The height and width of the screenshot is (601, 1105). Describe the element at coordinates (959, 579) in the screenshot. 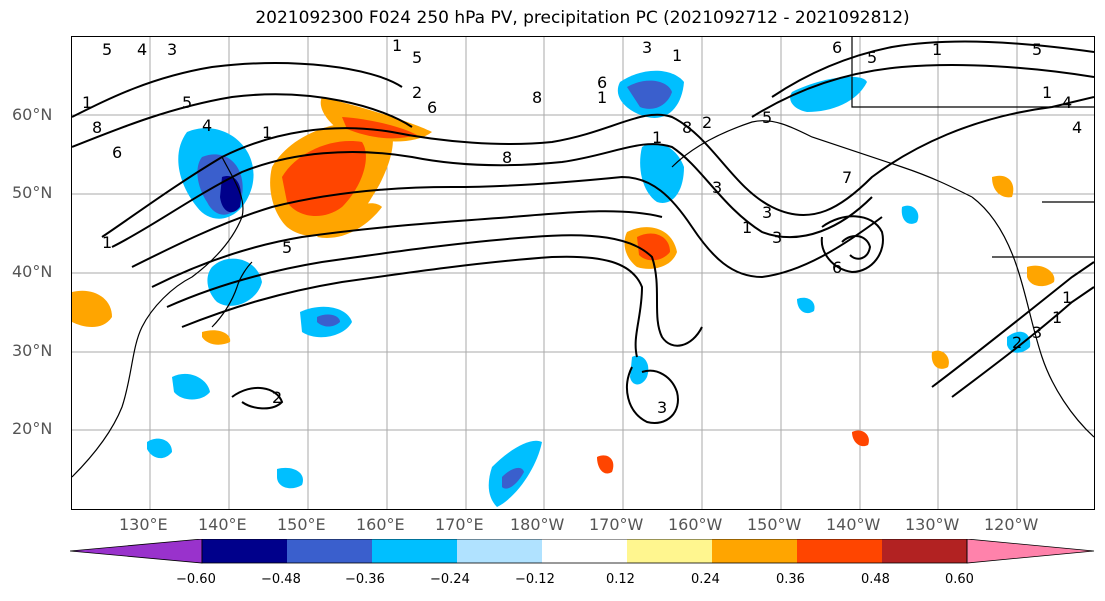

I see `colorbar-tick-label: 0.60` at that location.